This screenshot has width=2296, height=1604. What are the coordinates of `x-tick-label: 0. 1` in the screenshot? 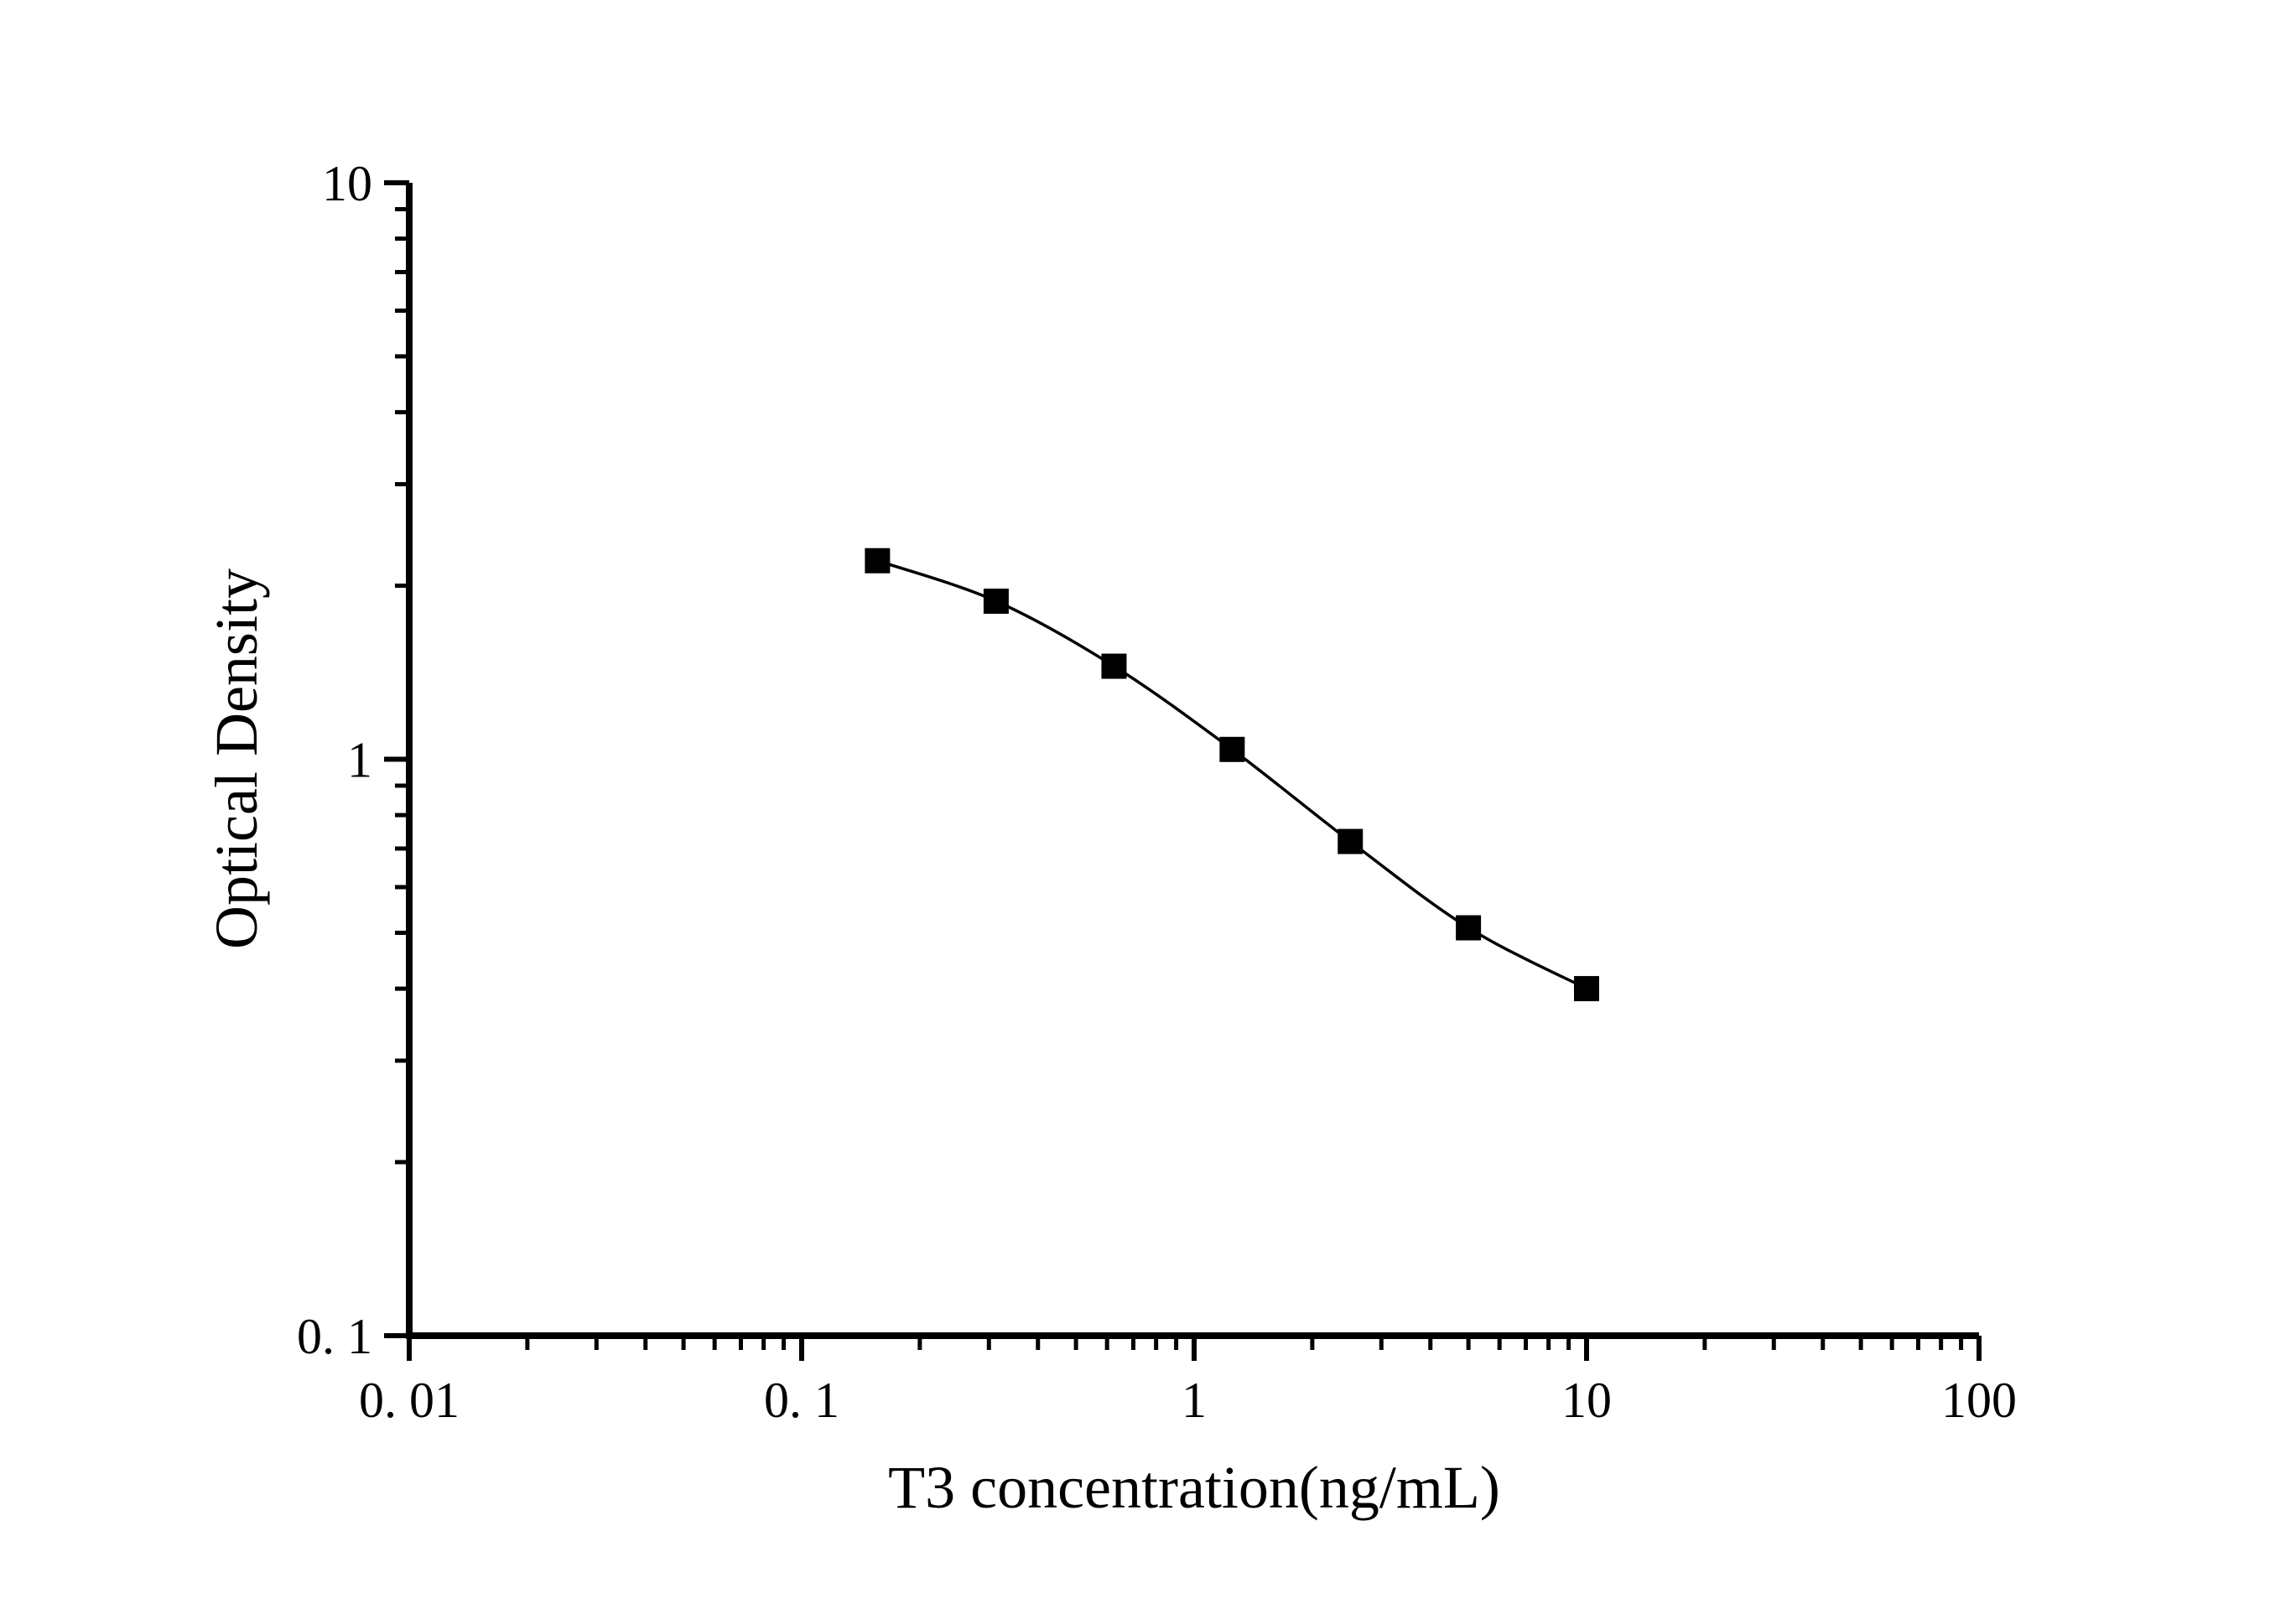 It's located at (801, 1400).